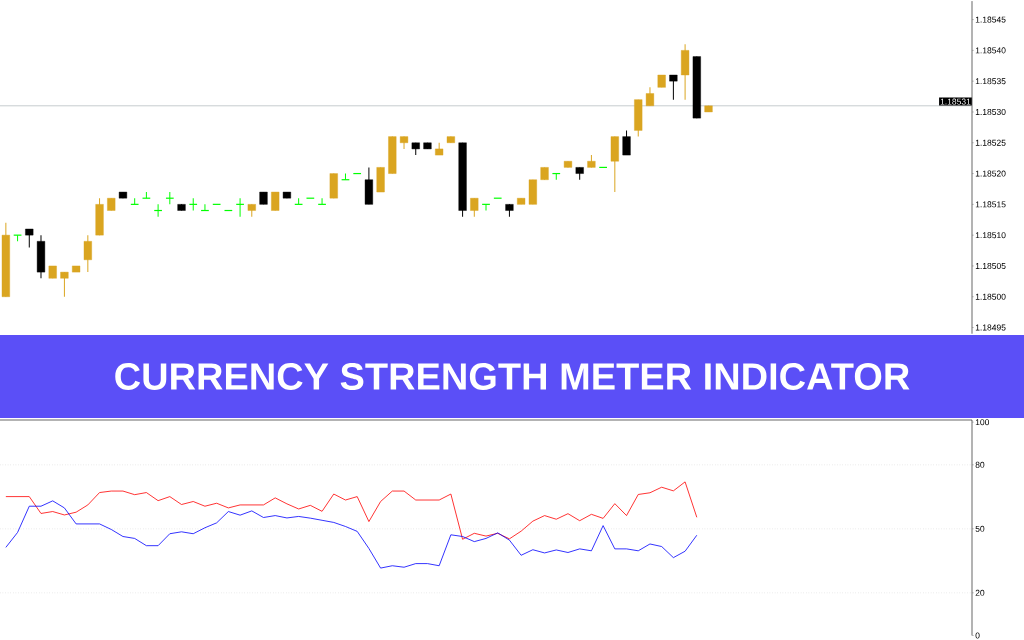  I want to click on y-tick-label: 1.18525, so click(990, 142).